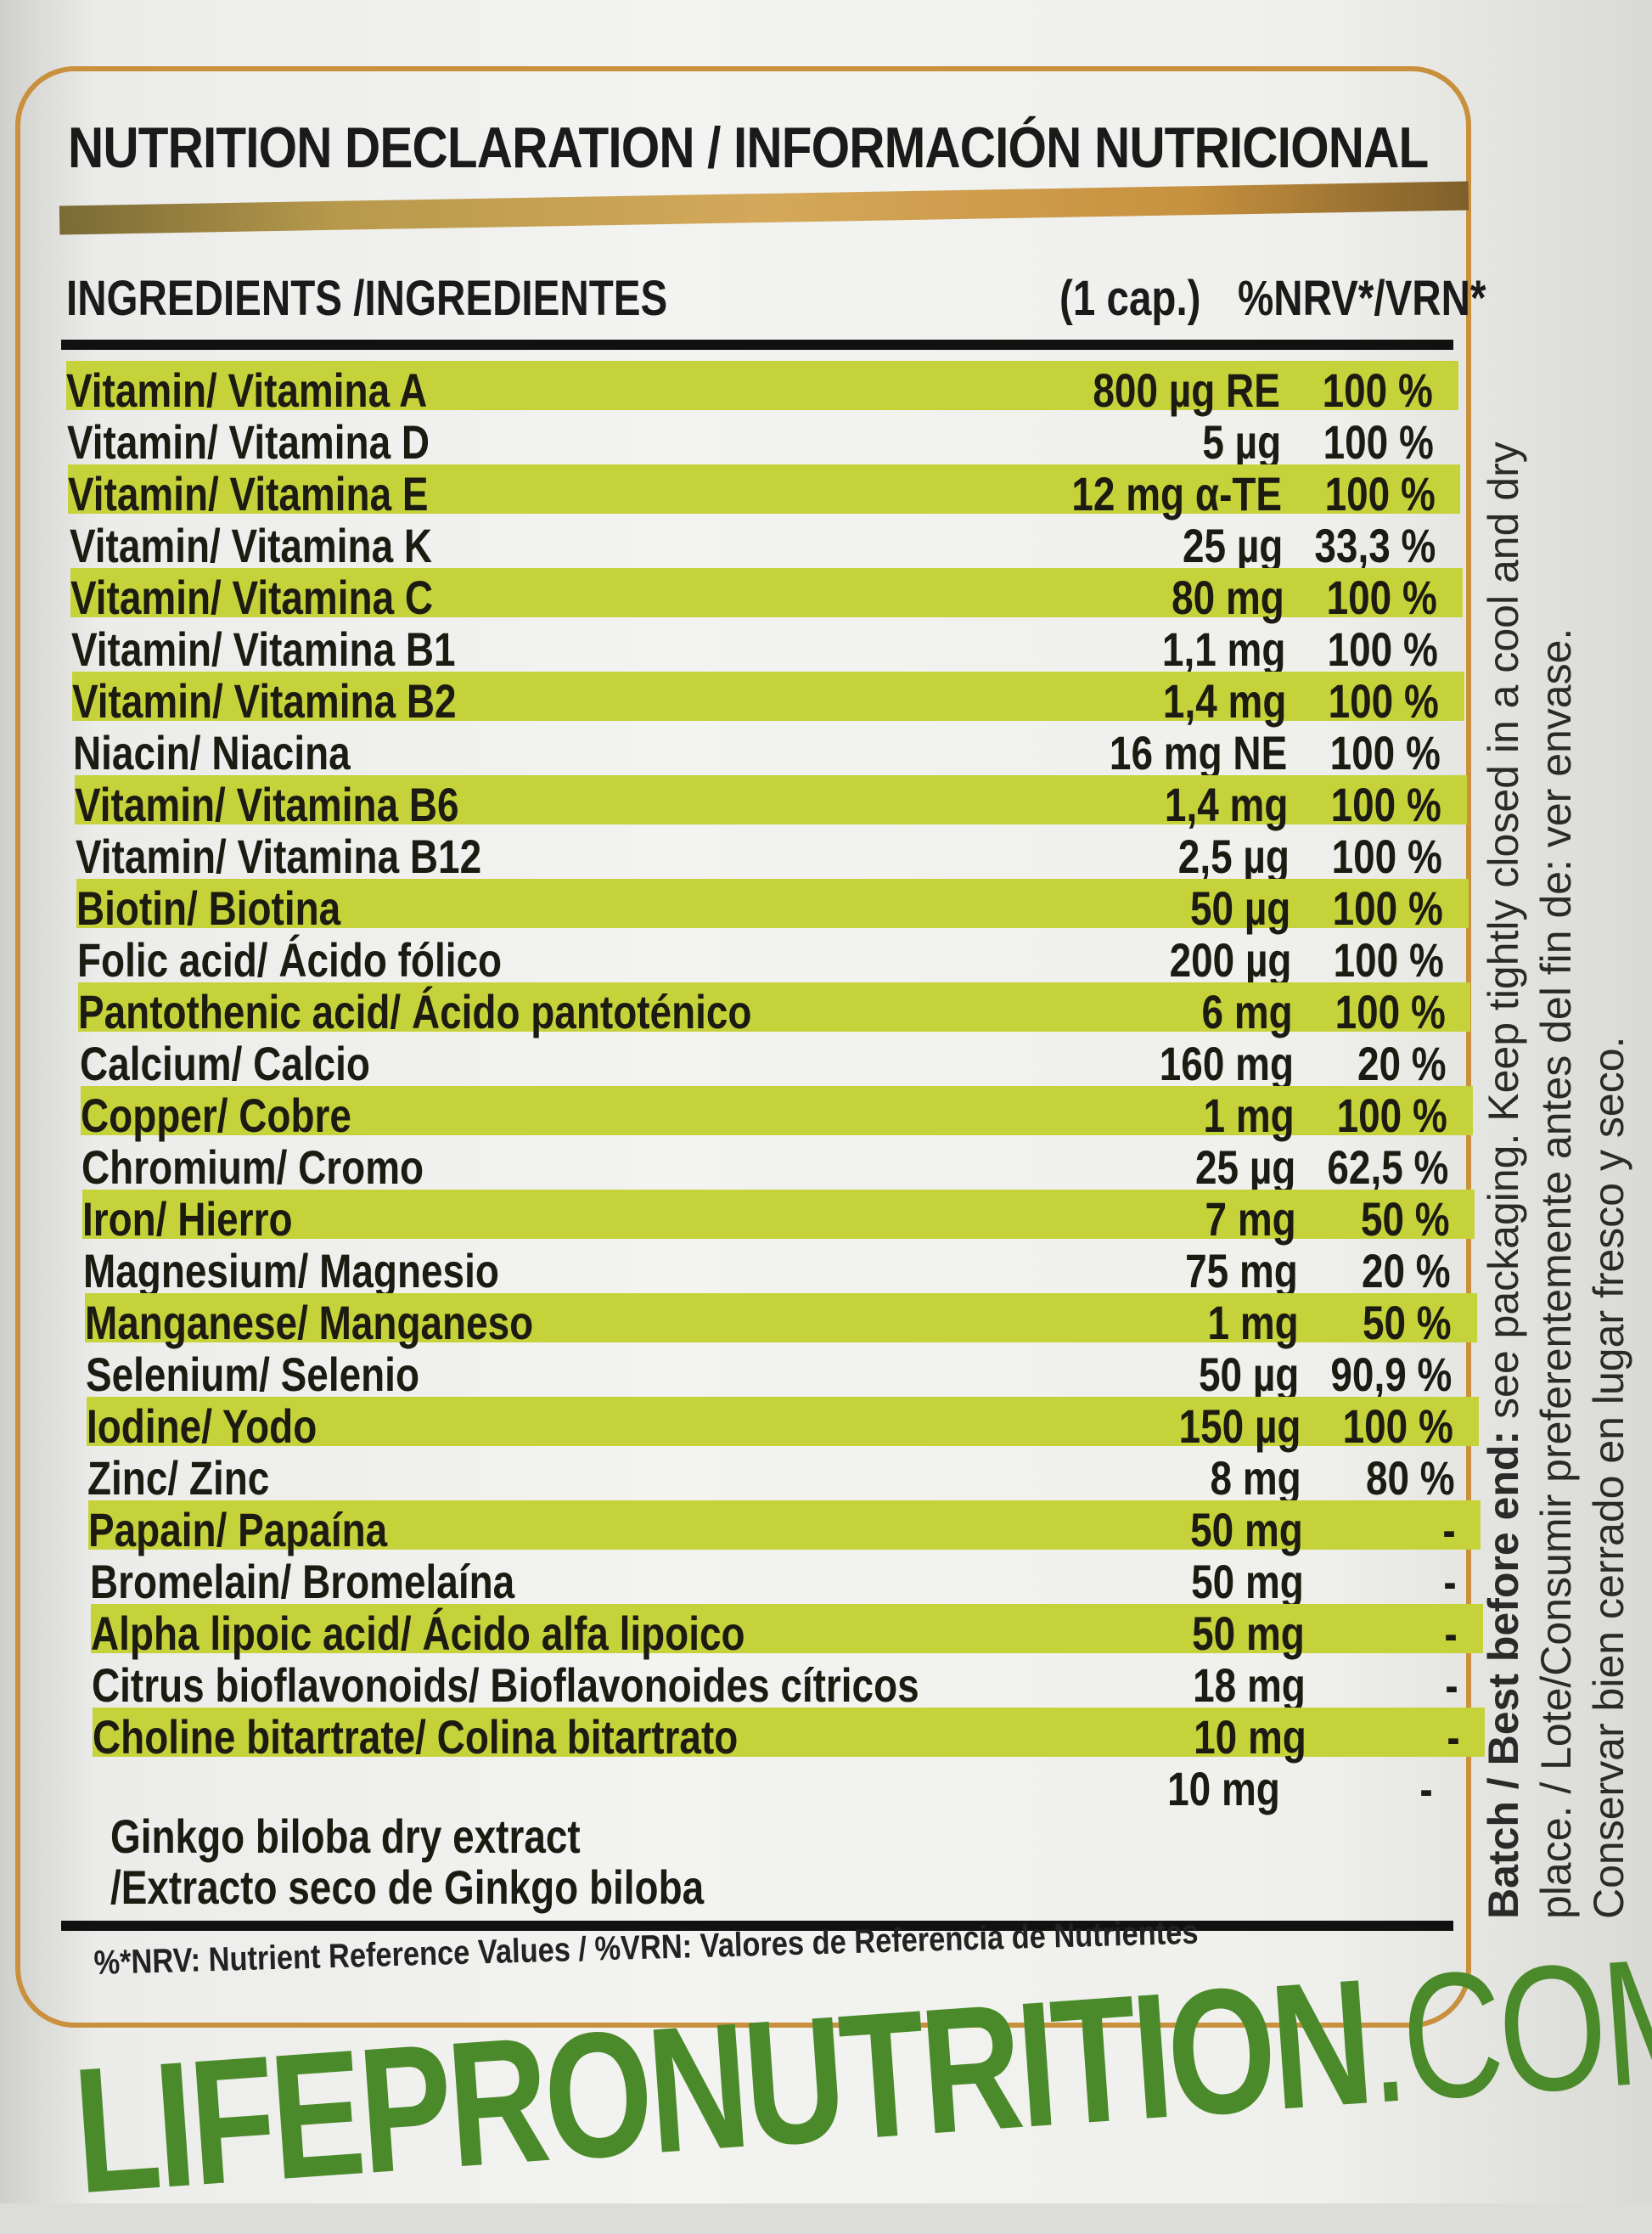 Image resolution: width=1652 pixels, height=2234 pixels. Describe the element at coordinates (264, 701) in the screenshot. I see `nutrient-name: Vitamin/ Vitamina B2` at that location.